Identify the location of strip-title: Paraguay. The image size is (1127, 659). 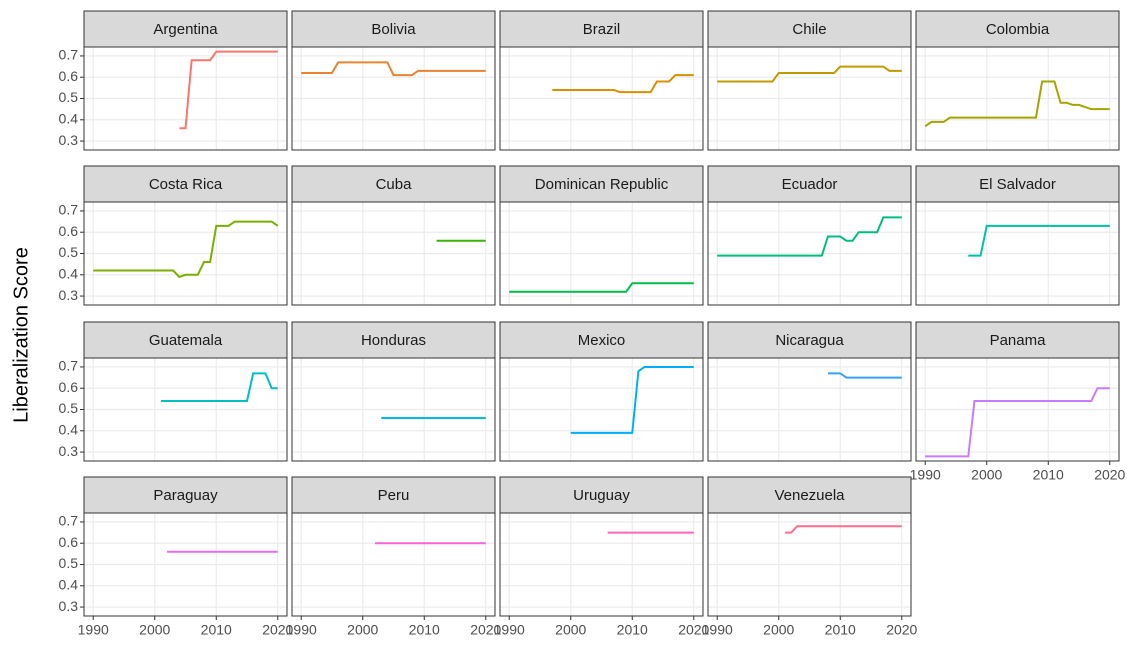
(185, 495).